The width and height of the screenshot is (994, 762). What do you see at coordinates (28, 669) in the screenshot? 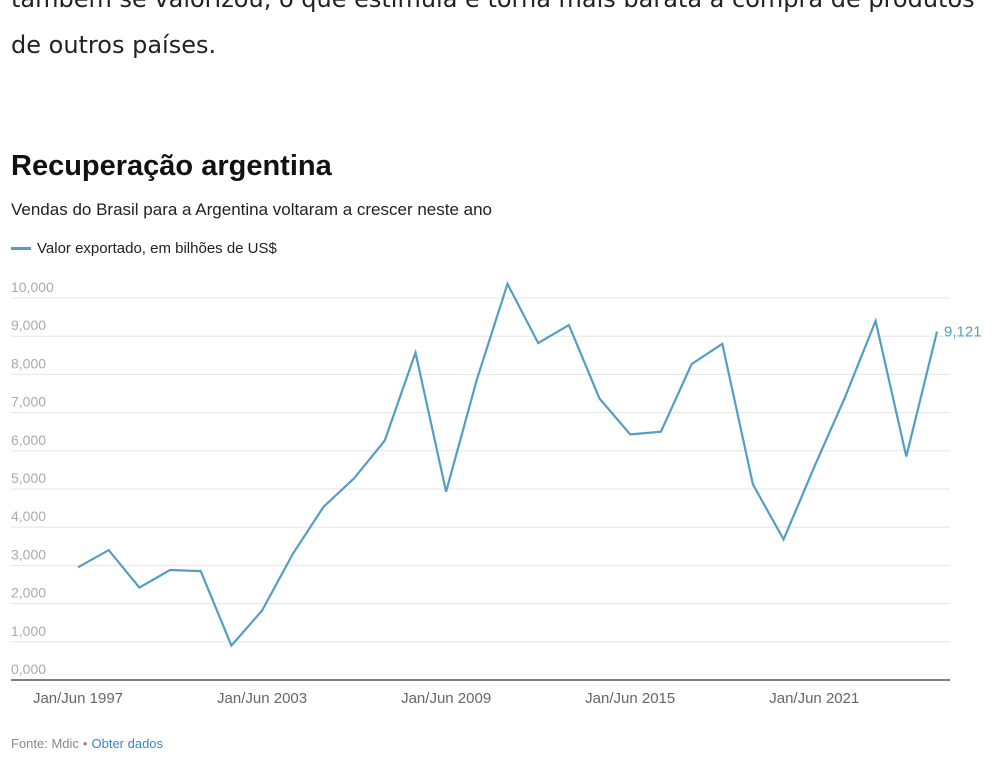
I see `y-tick-label: 0,000` at bounding box center [28, 669].